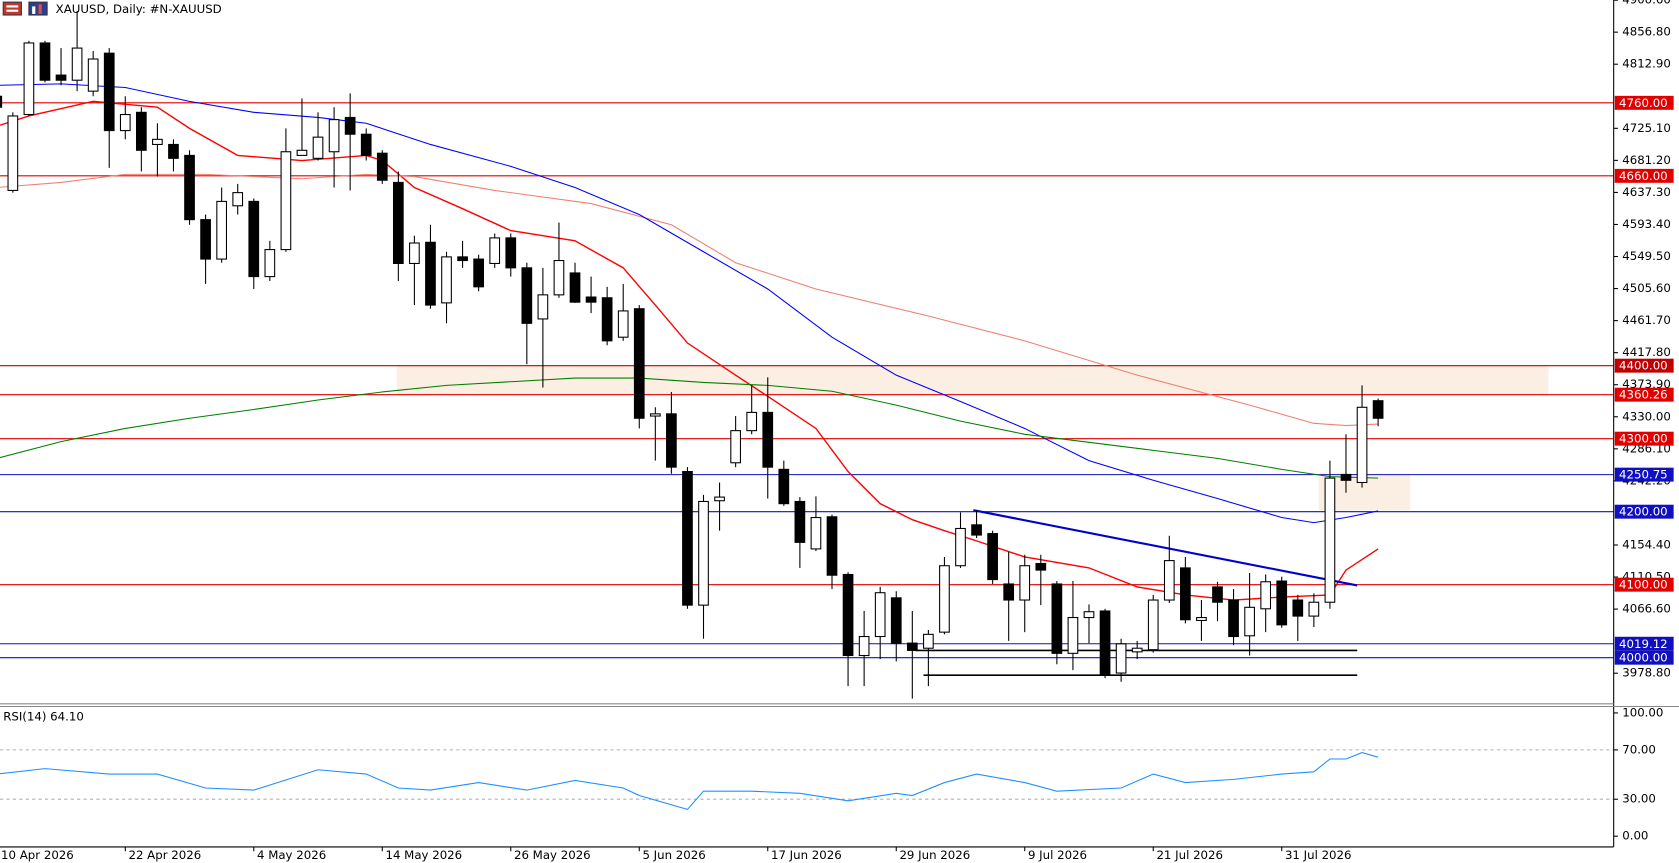  I want to click on y-tick-label: 4681.20, so click(1646, 160).